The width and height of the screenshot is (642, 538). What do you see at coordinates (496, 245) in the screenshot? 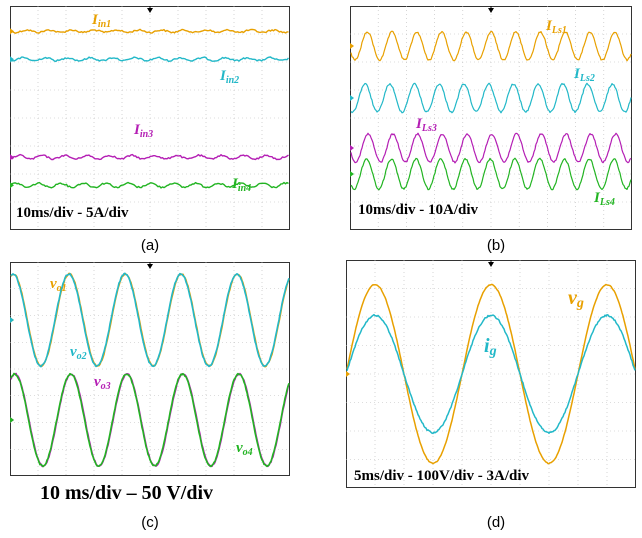
I see `caption-b: (b)` at bounding box center [496, 245].